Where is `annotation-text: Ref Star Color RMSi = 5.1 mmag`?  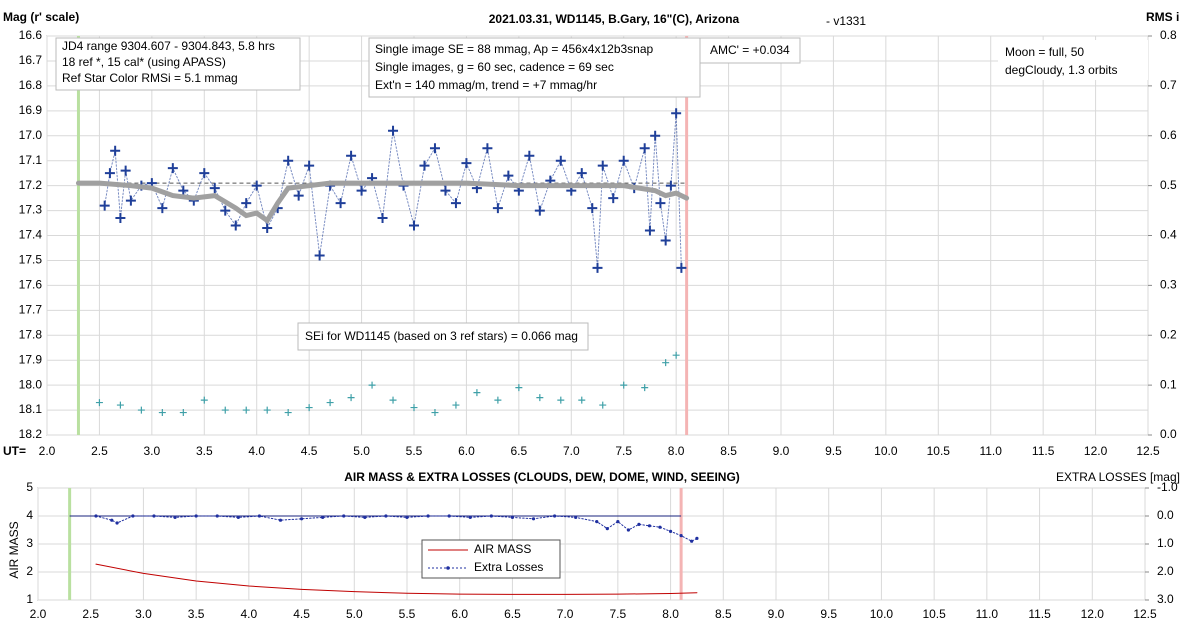 annotation-text: Ref Star Color RMSi = 5.1 mmag is located at coordinates (150, 78).